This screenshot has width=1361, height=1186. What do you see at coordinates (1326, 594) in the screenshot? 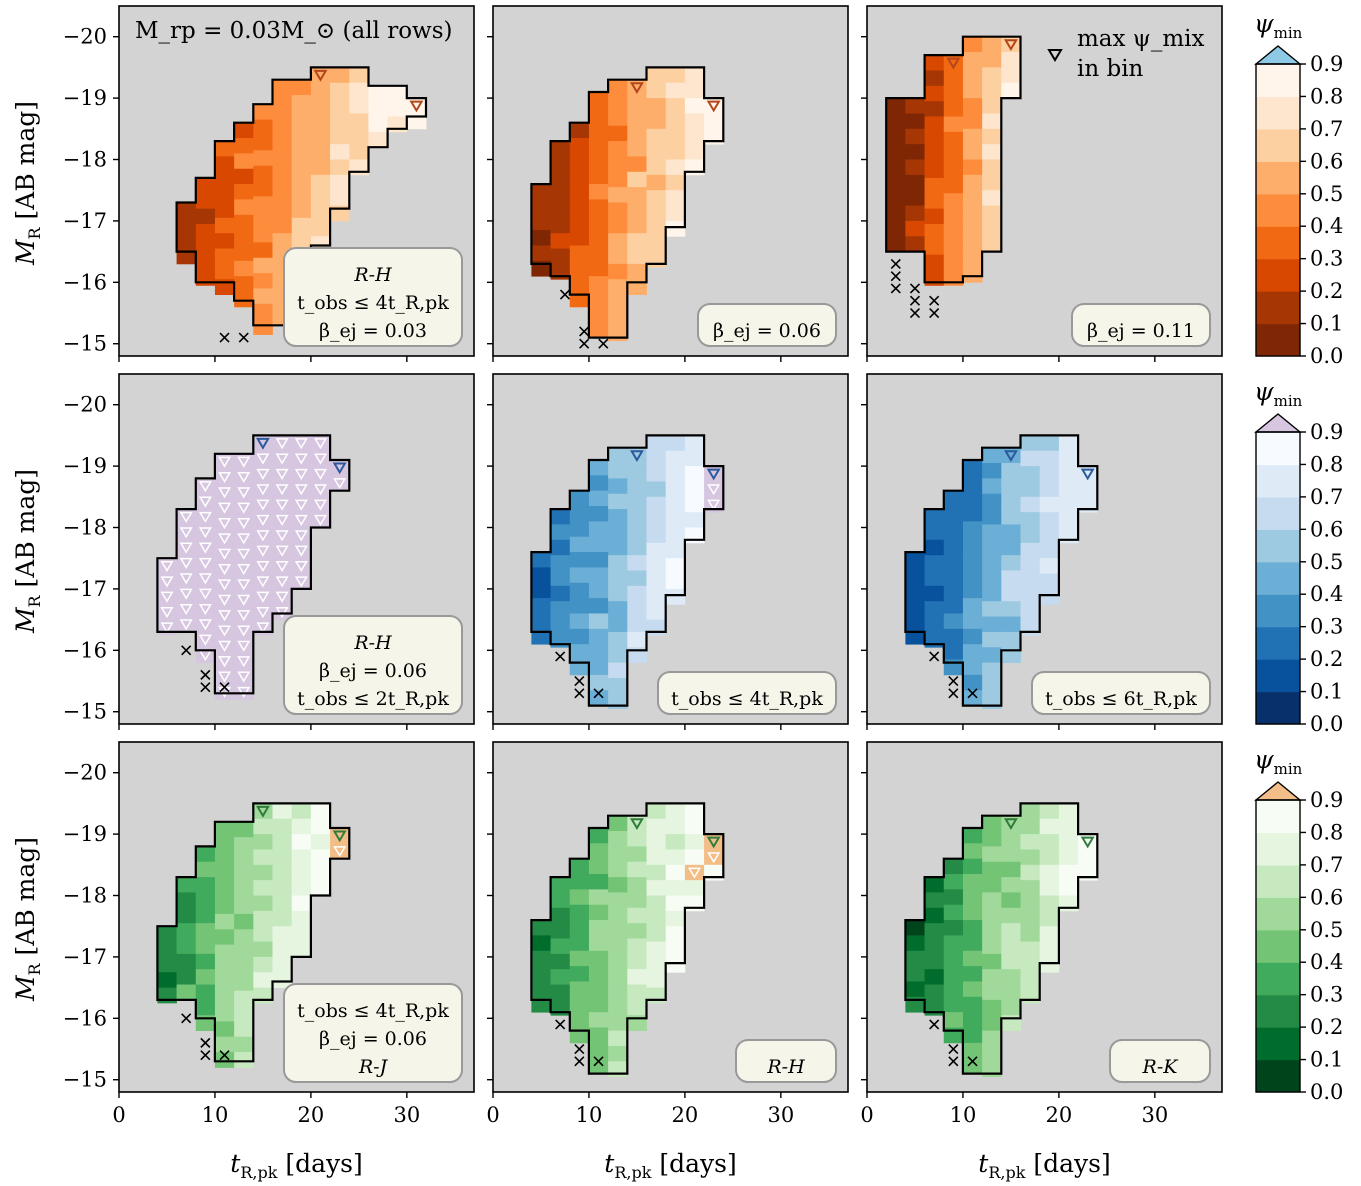
I see `colorbar-tick-label: 0.4` at bounding box center [1326, 594].